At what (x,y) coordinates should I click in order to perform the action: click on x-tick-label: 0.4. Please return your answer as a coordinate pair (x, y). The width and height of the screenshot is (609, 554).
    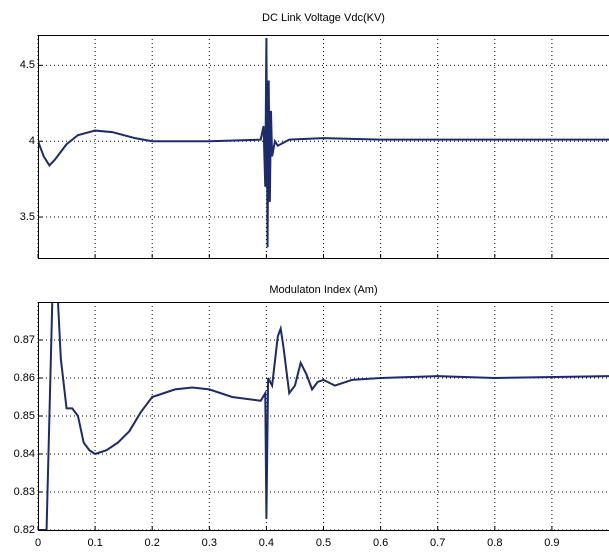
    Looking at the image, I should click on (266, 543).